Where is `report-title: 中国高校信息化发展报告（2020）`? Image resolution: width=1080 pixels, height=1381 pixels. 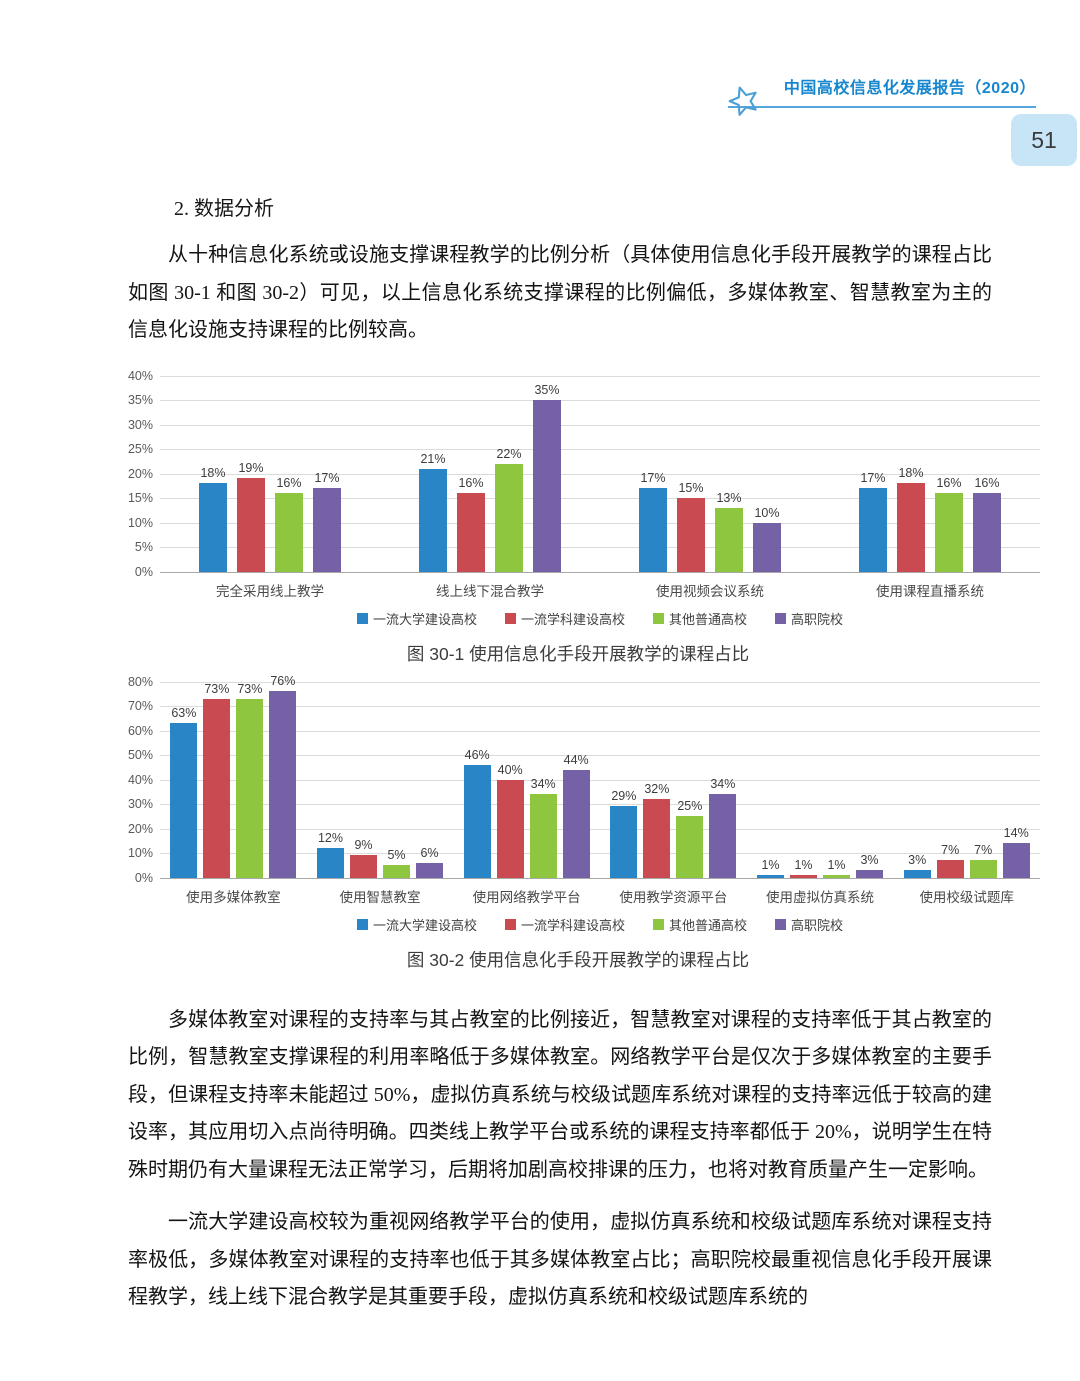 report-title: 中国高校信息化发展报告（2020） is located at coordinates (909, 88).